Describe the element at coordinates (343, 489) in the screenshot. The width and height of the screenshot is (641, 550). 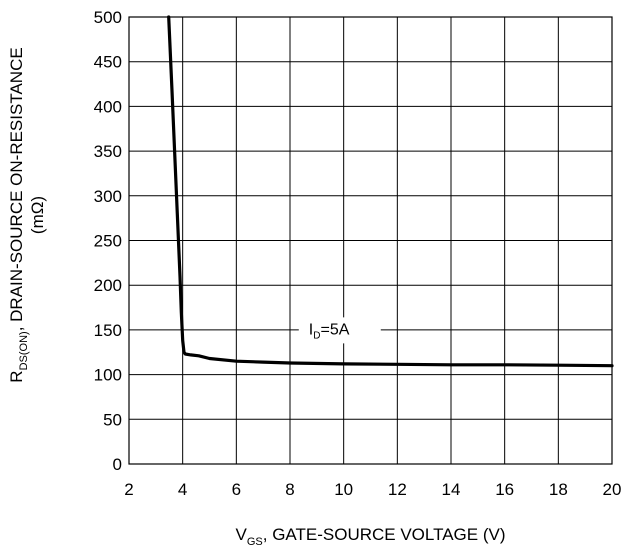
I see `x-tick-label: 10` at that location.